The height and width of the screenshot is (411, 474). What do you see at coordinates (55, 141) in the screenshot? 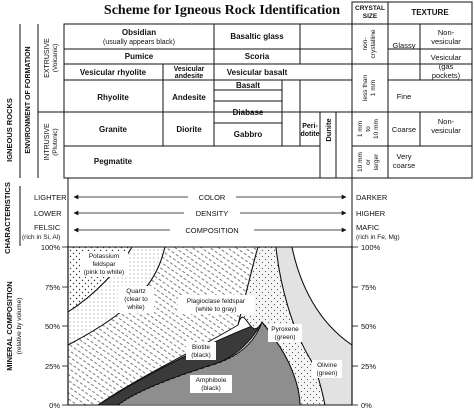
I see `plutonic-label: (Plutonic)` at bounding box center [55, 141].